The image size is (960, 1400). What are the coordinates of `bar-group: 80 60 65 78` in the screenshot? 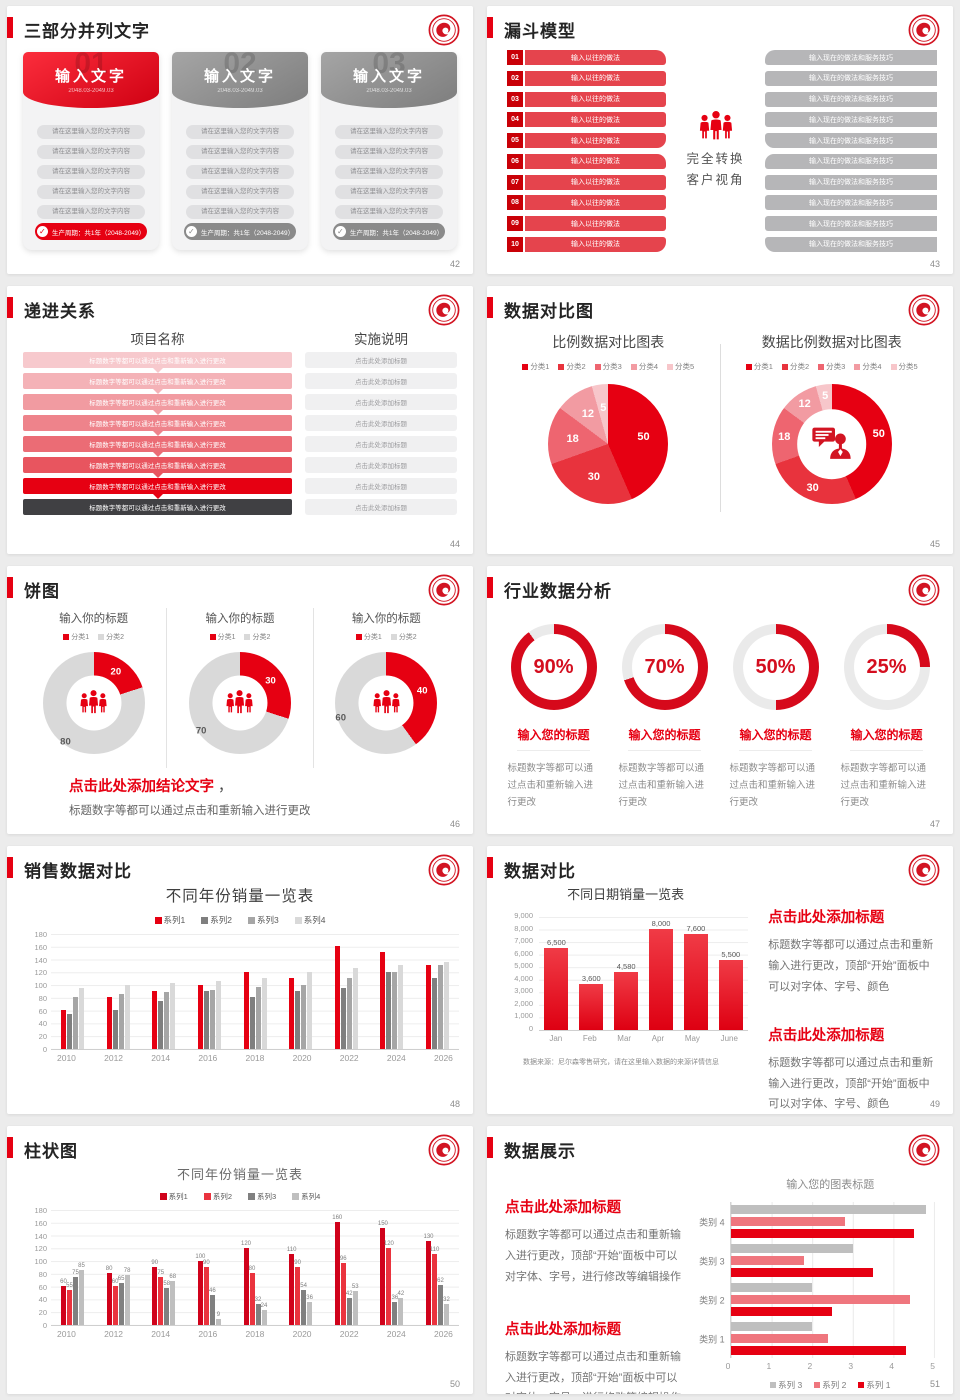 It's located at (118, 1295).